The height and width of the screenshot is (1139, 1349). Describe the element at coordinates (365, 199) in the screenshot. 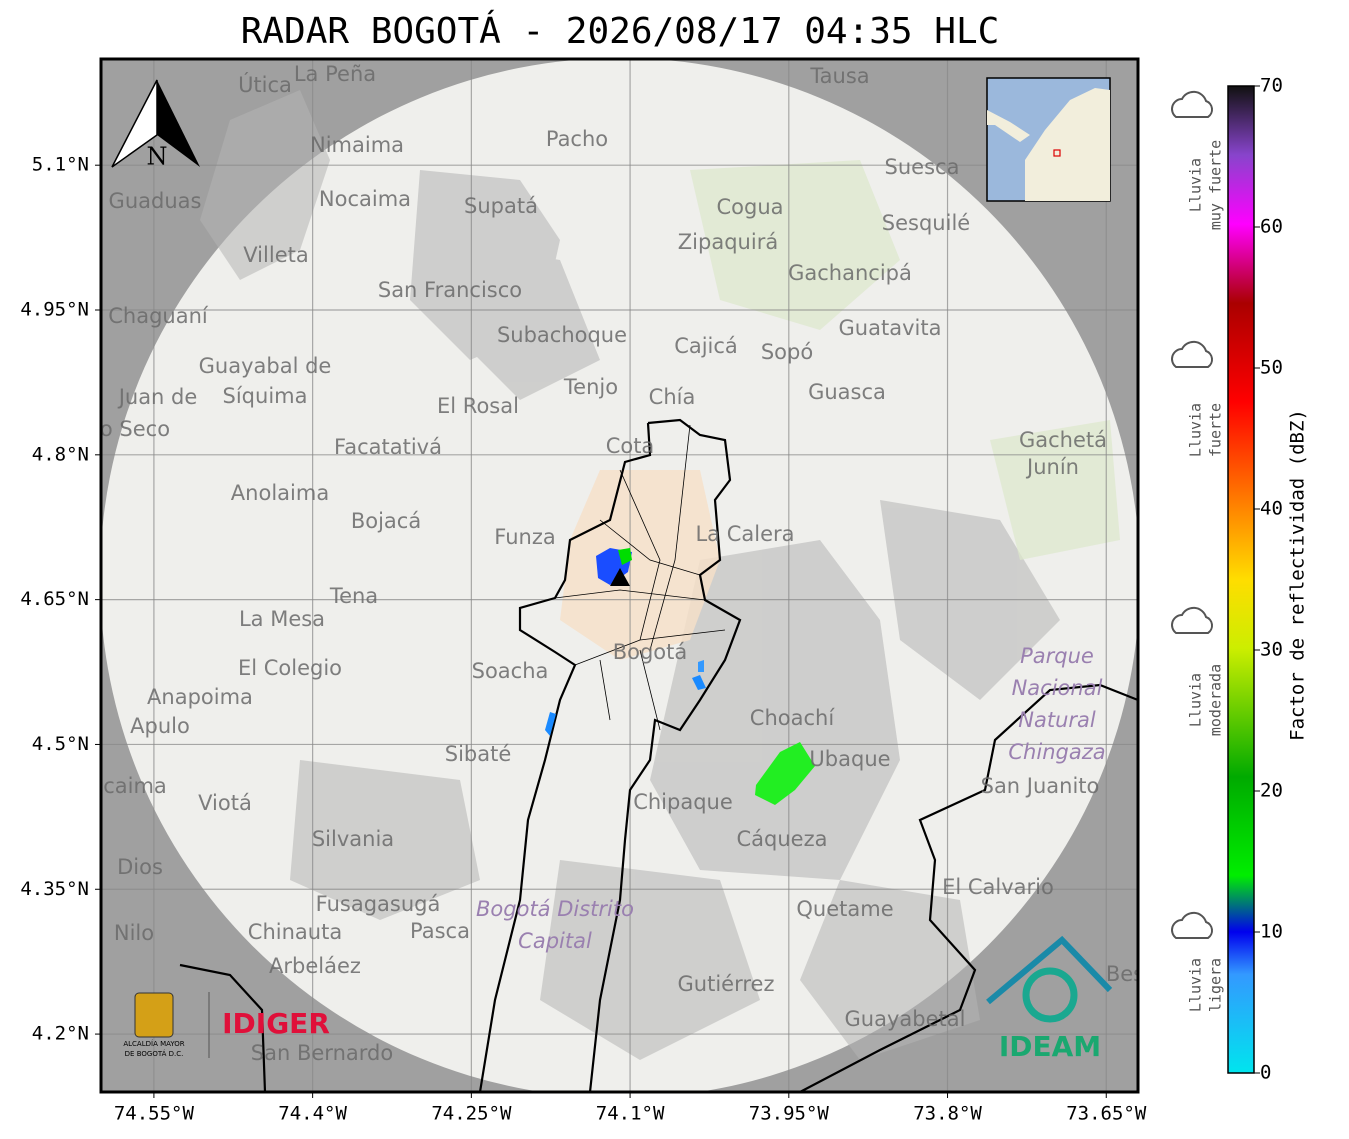

I see `place-label: Nocaima` at that location.